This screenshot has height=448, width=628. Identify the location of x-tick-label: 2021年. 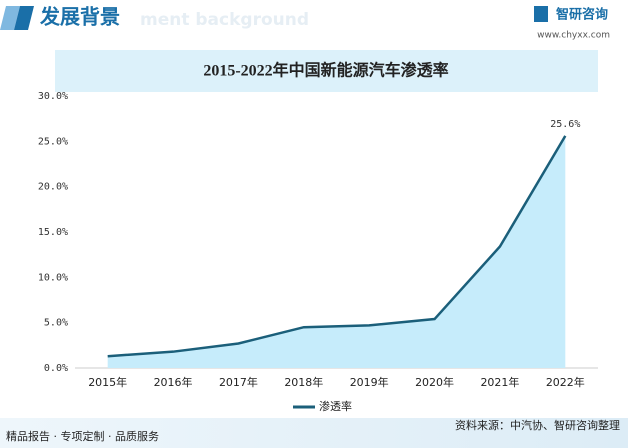
(499, 382).